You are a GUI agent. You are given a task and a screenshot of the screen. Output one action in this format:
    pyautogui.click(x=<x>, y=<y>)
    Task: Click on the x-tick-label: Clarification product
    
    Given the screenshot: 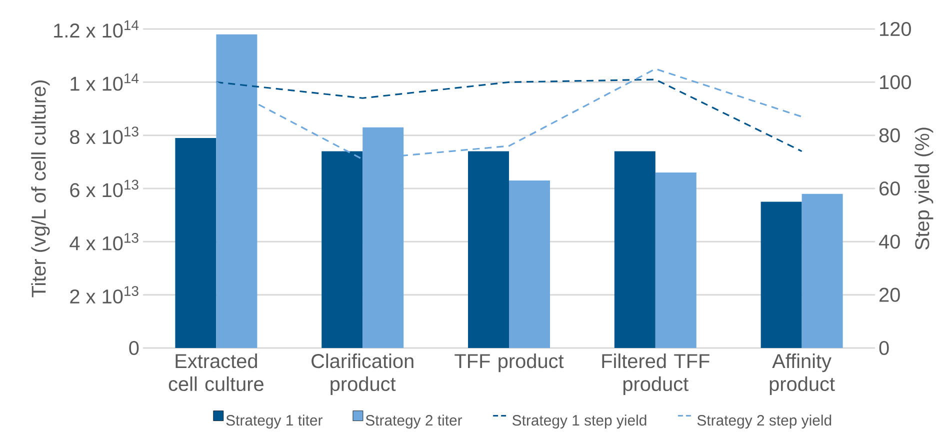 What is the action you would take?
    pyautogui.click(x=363, y=375)
    